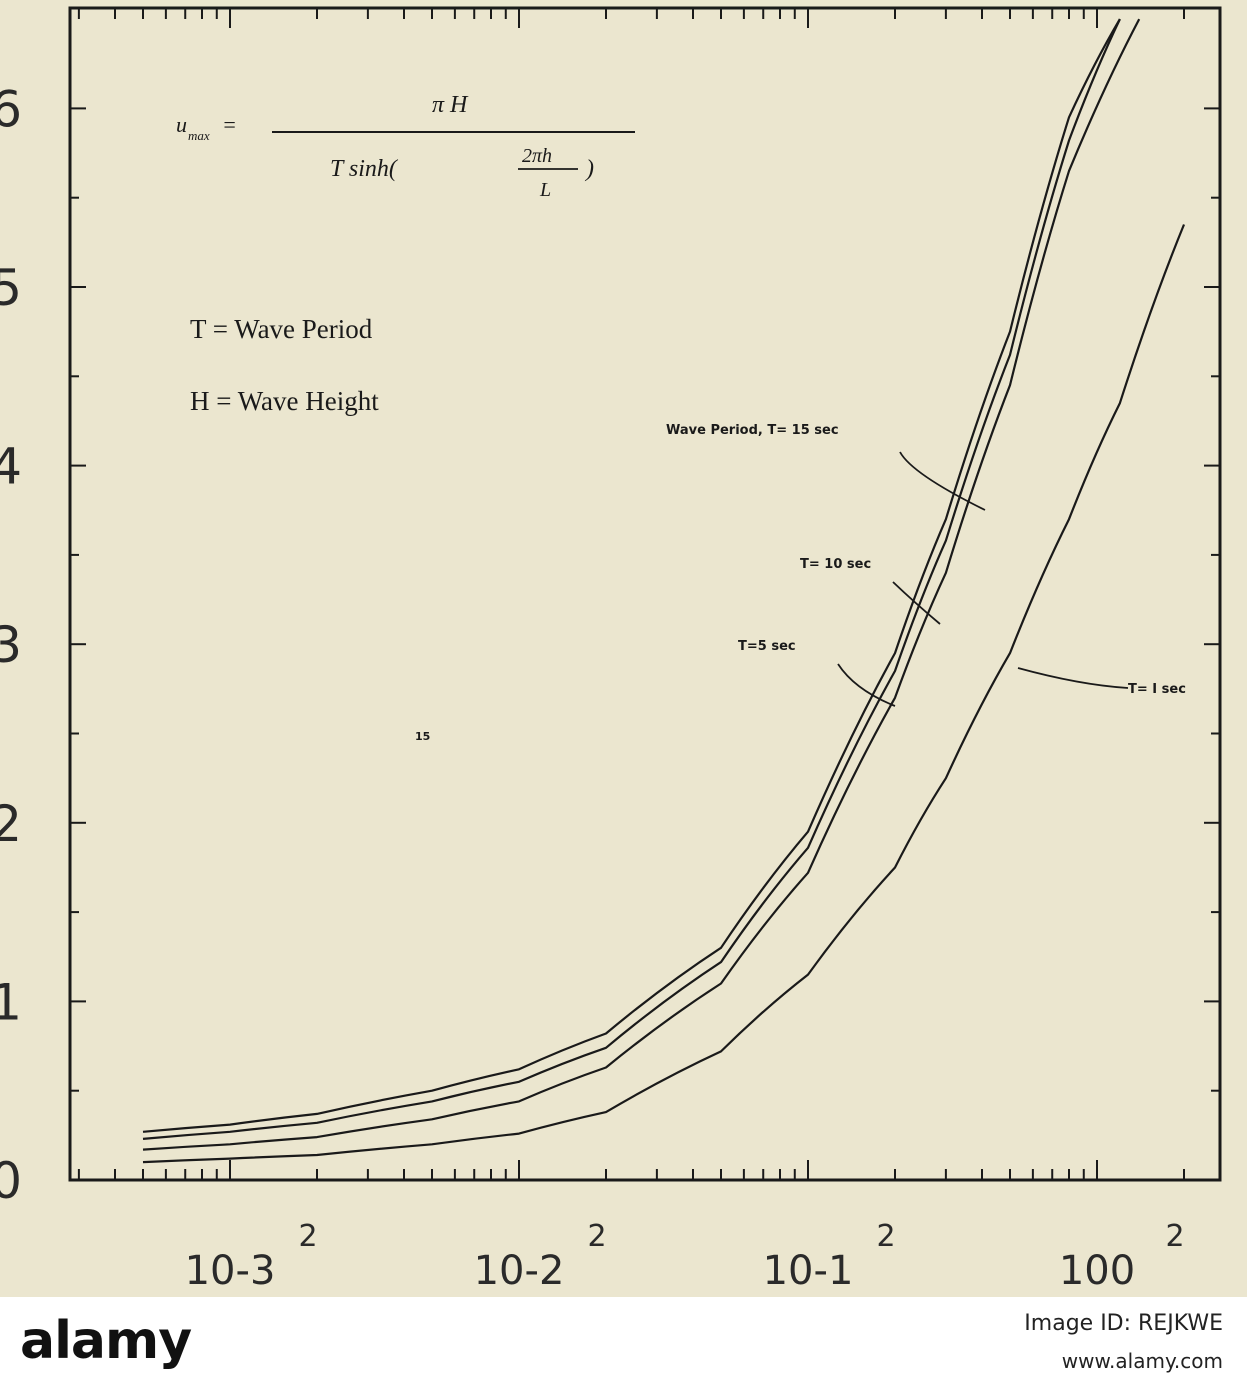 The image size is (1247, 1390). Describe the element at coordinates (229, 124) in the screenshot. I see `equation-equals: =` at that location.